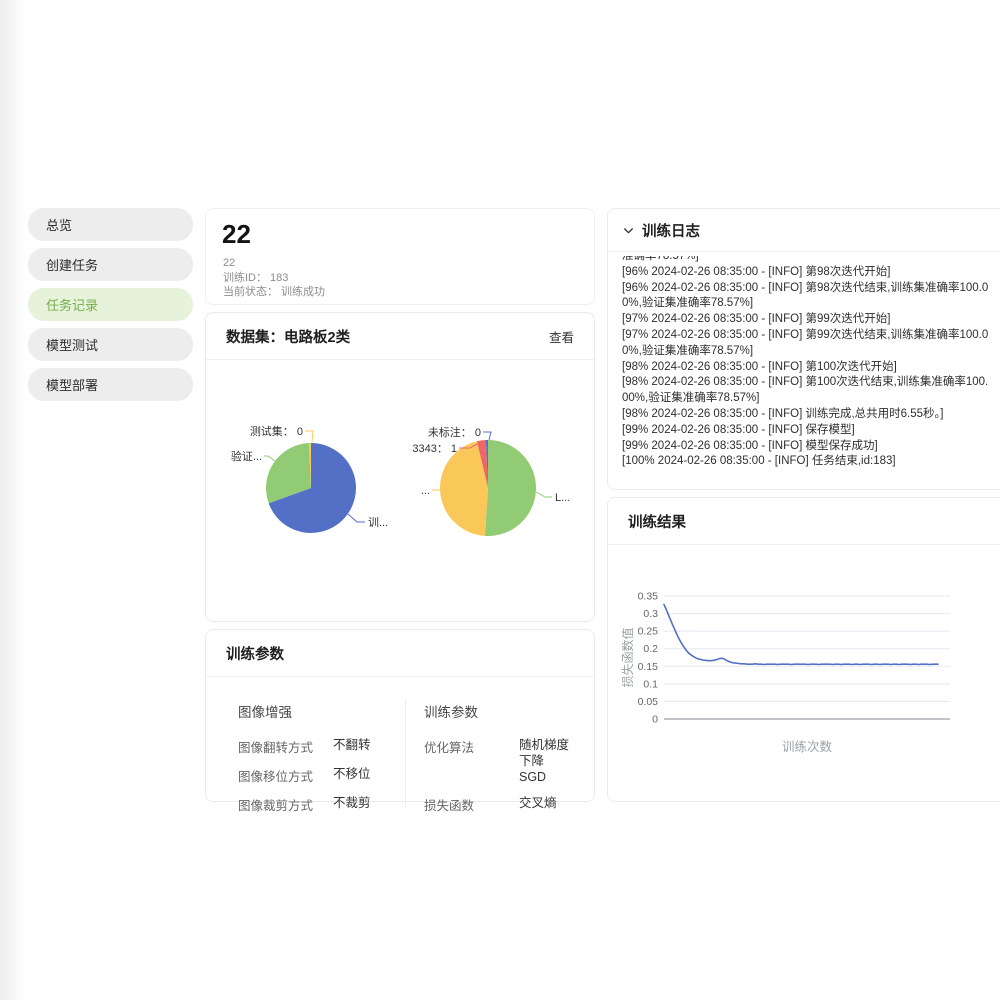  Describe the element at coordinates (648, 597) in the screenshot. I see `y-tick-label: 0.35` at that location.